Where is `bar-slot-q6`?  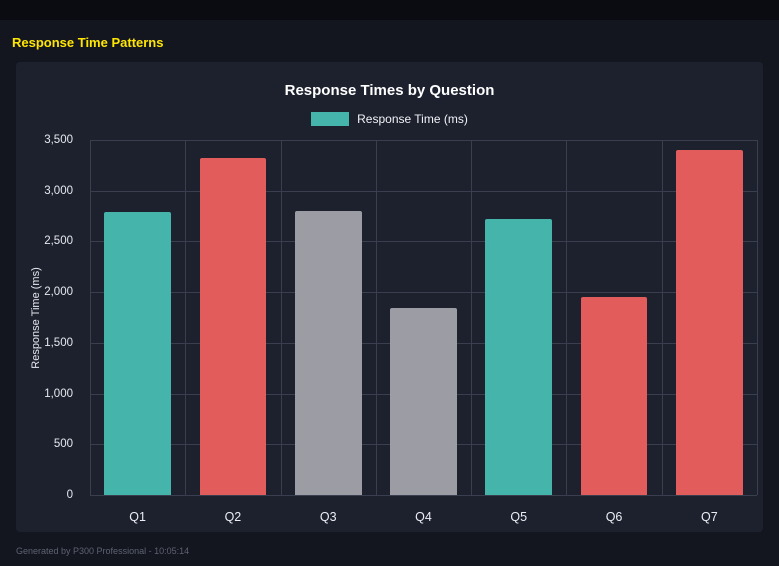 bar-slot-q6 is located at coordinates (613, 317).